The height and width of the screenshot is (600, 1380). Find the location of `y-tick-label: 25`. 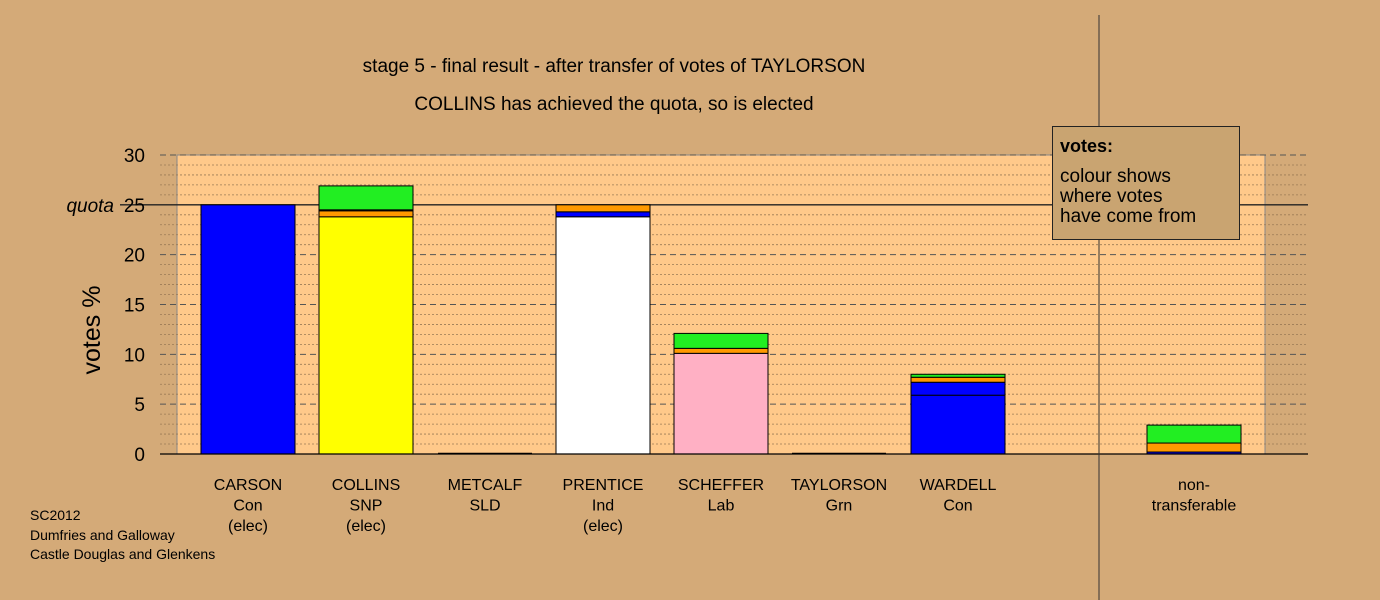

y-tick-label: 25 is located at coordinates (134, 206).